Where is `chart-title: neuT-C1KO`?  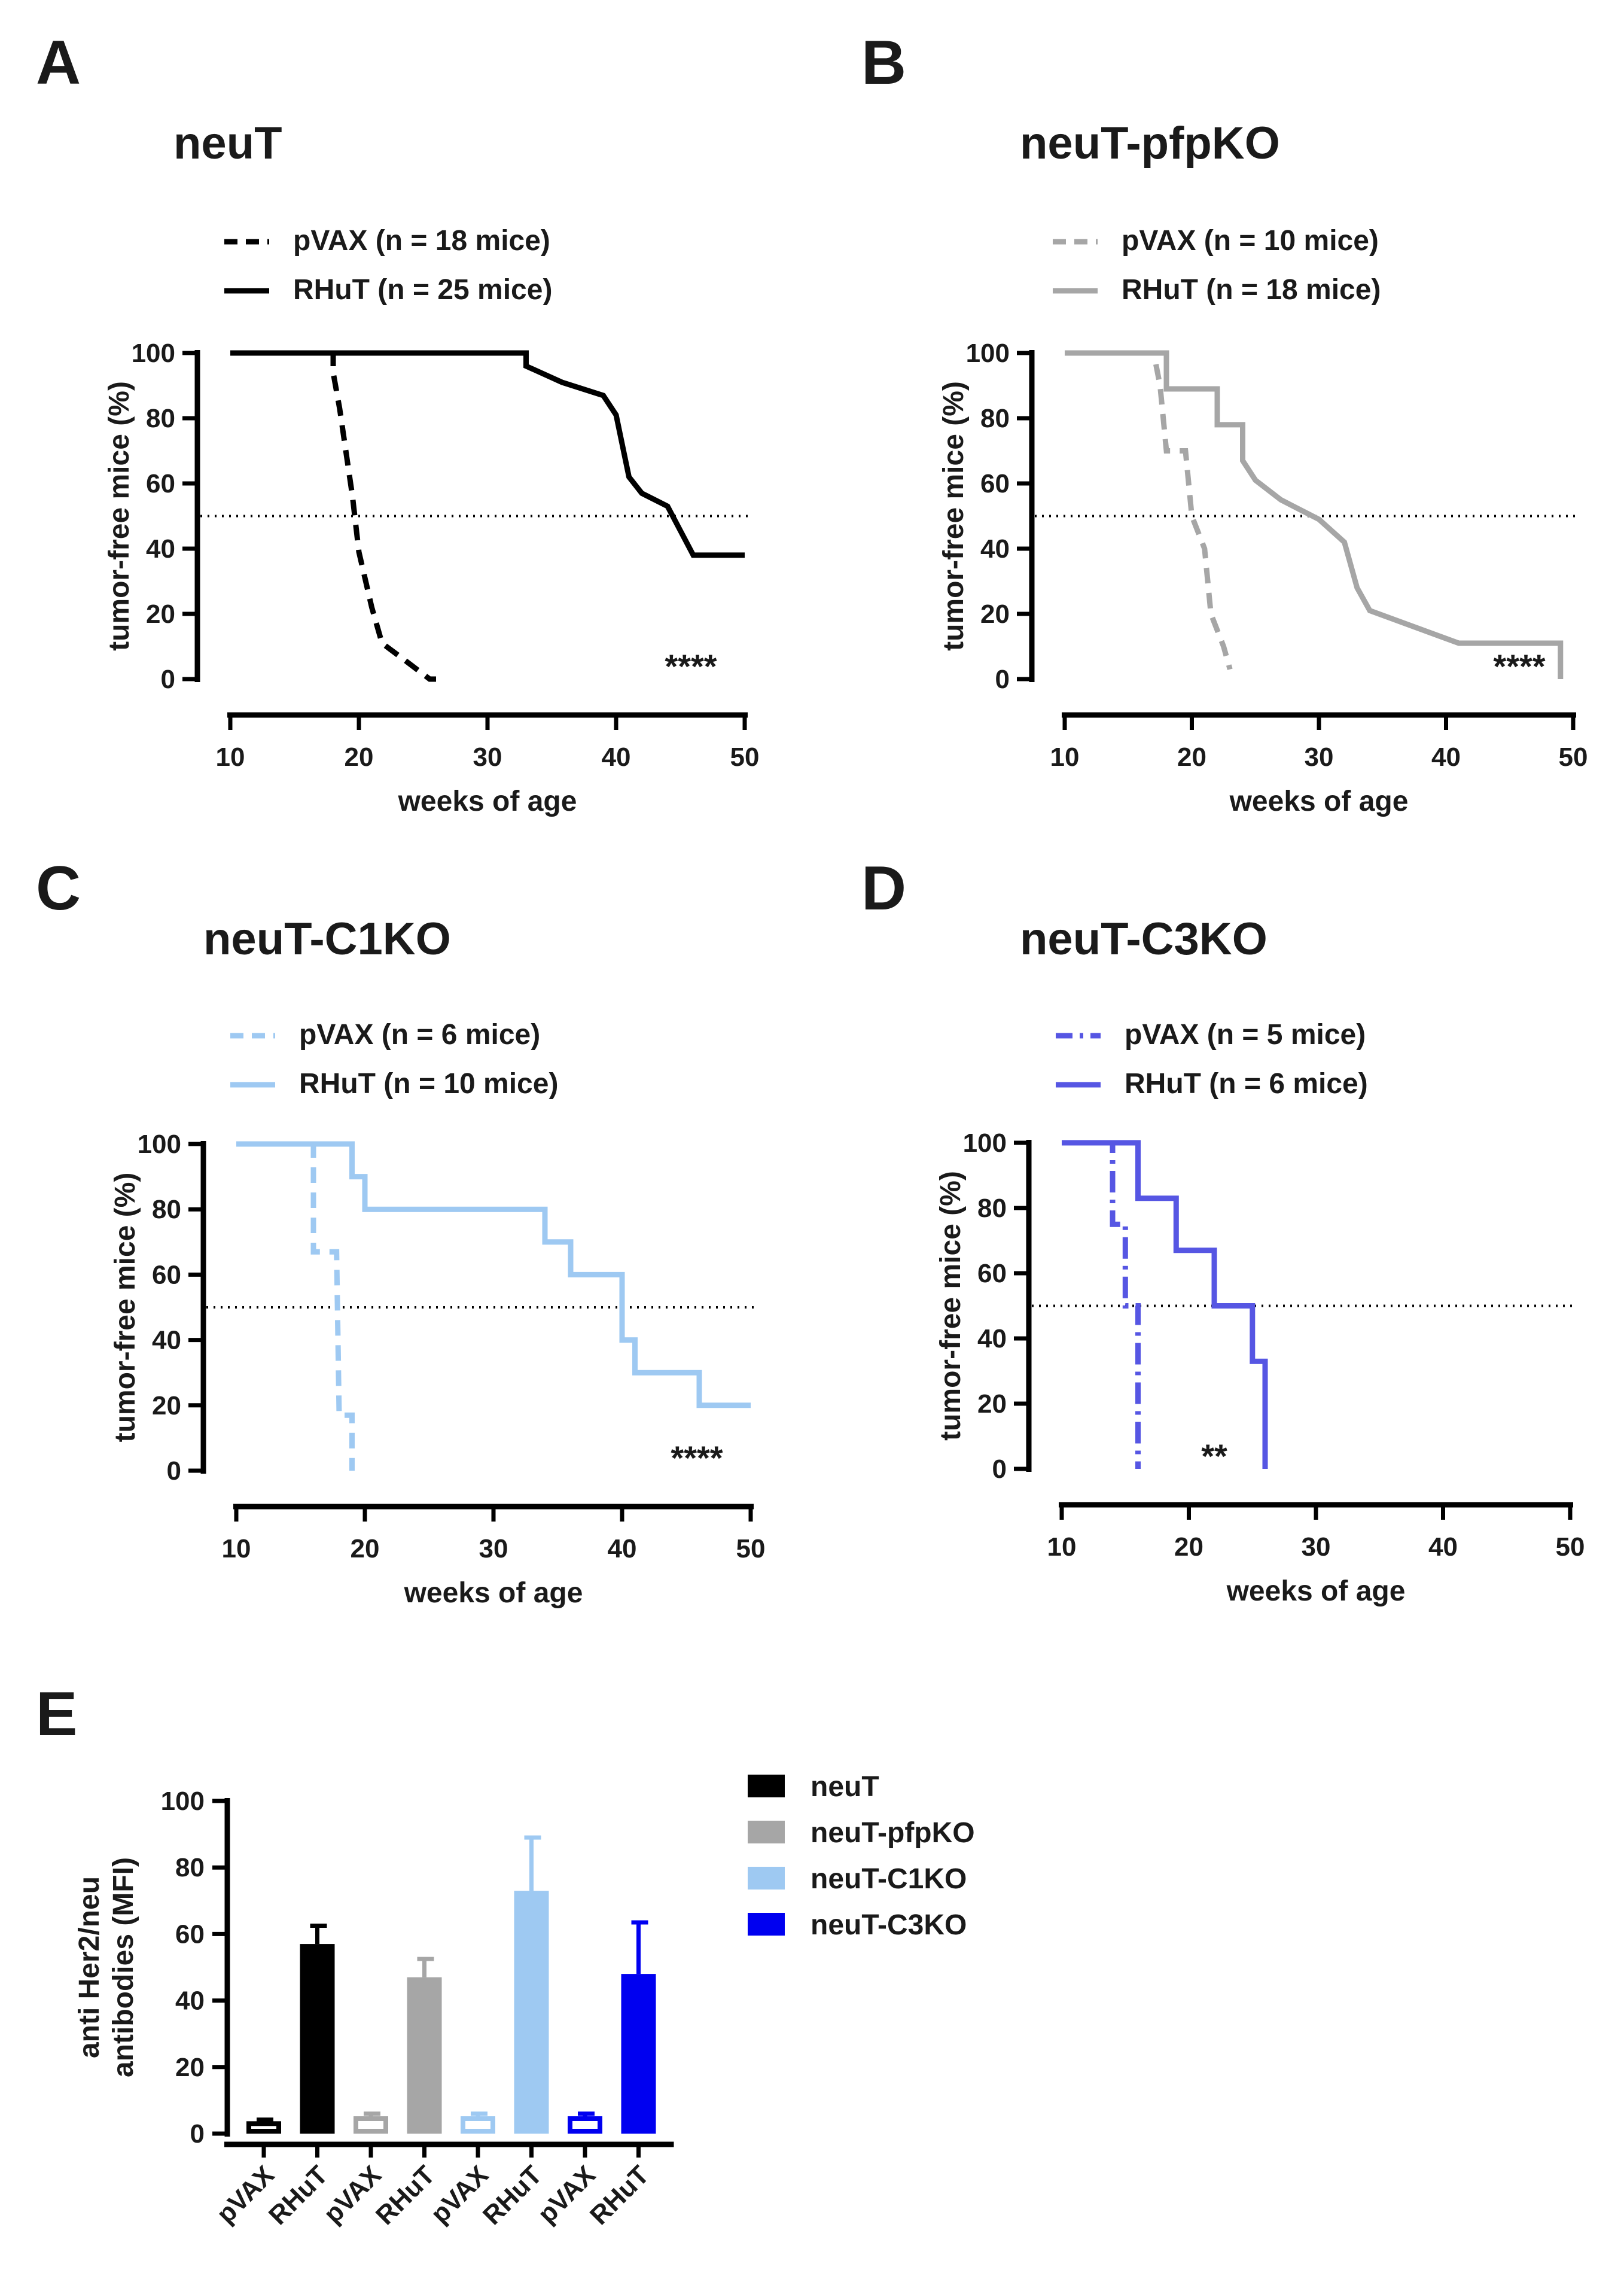 chart-title: neuT-C1KO is located at coordinates (327, 939).